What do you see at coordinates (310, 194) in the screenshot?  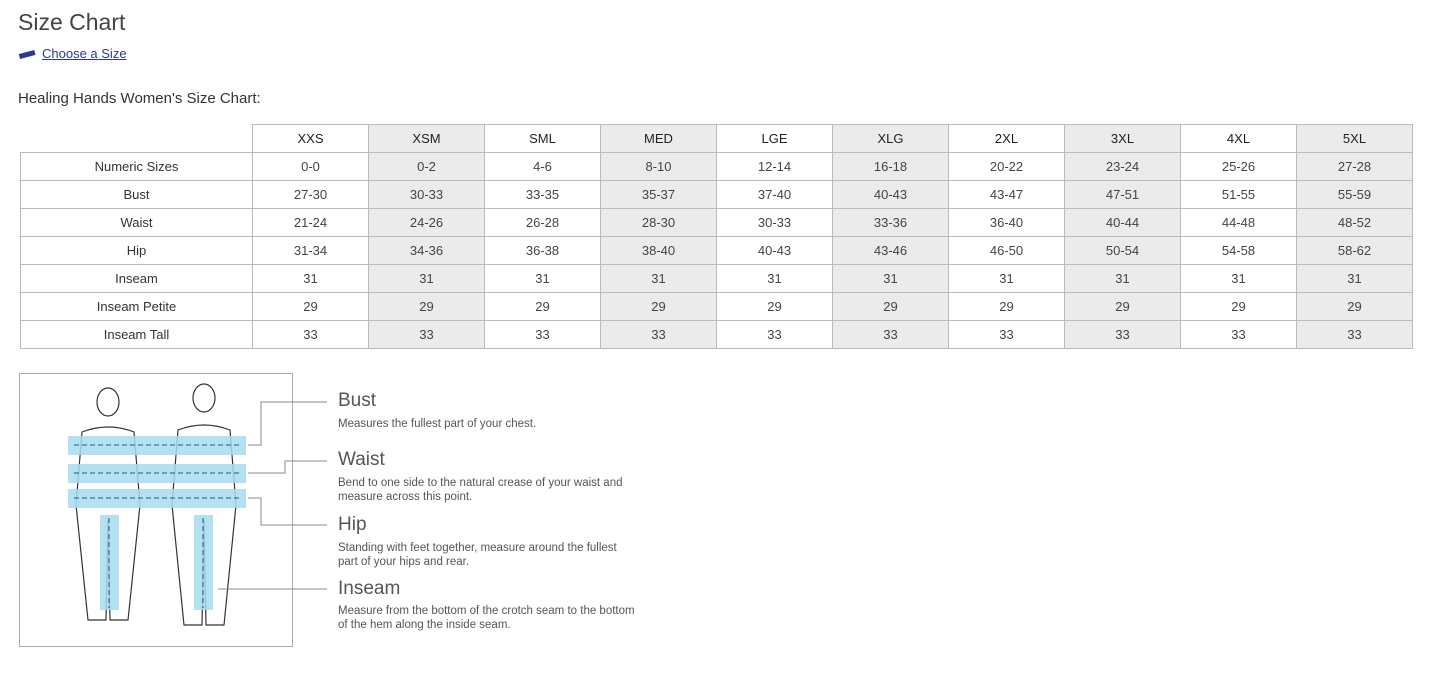 I see `table-cell: 27-30` at bounding box center [310, 194].